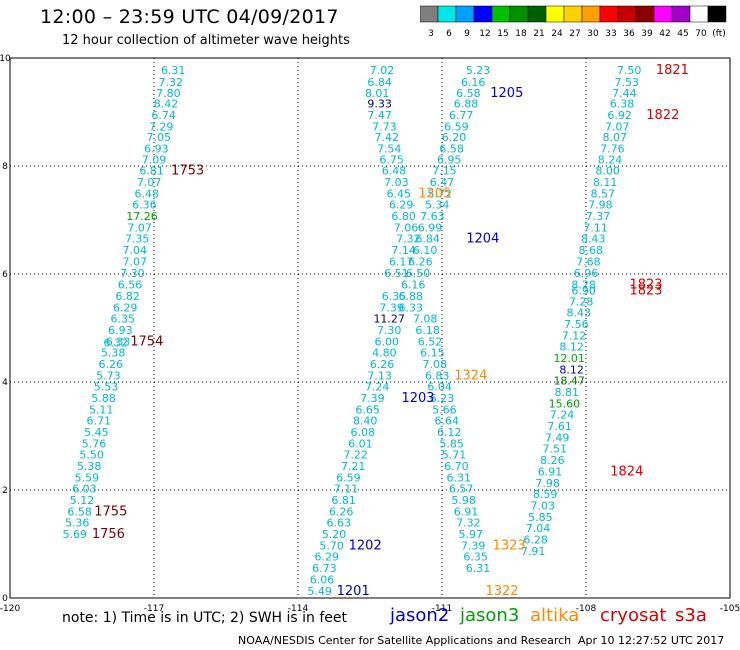 The width and height of the screenshot is (740, 650). Describe the element at coordinates (502, 34) in the screenshot. I see `scale-label: 15` at that location.